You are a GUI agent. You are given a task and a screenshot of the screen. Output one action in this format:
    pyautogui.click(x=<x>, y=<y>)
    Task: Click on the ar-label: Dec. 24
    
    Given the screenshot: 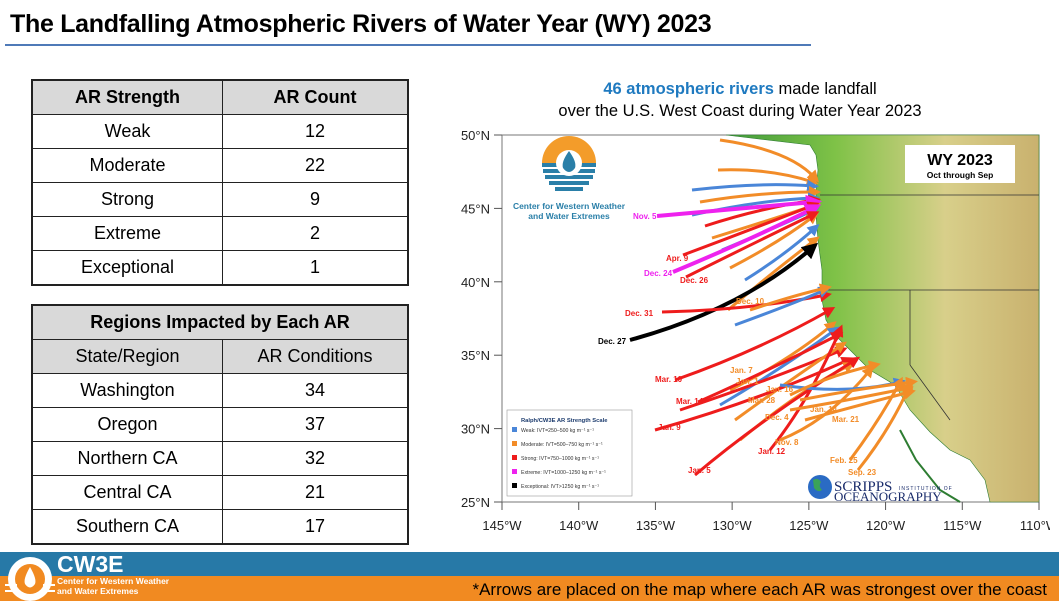 What is the action you would take?
    pyautogui.click(x=658, y=273)
    